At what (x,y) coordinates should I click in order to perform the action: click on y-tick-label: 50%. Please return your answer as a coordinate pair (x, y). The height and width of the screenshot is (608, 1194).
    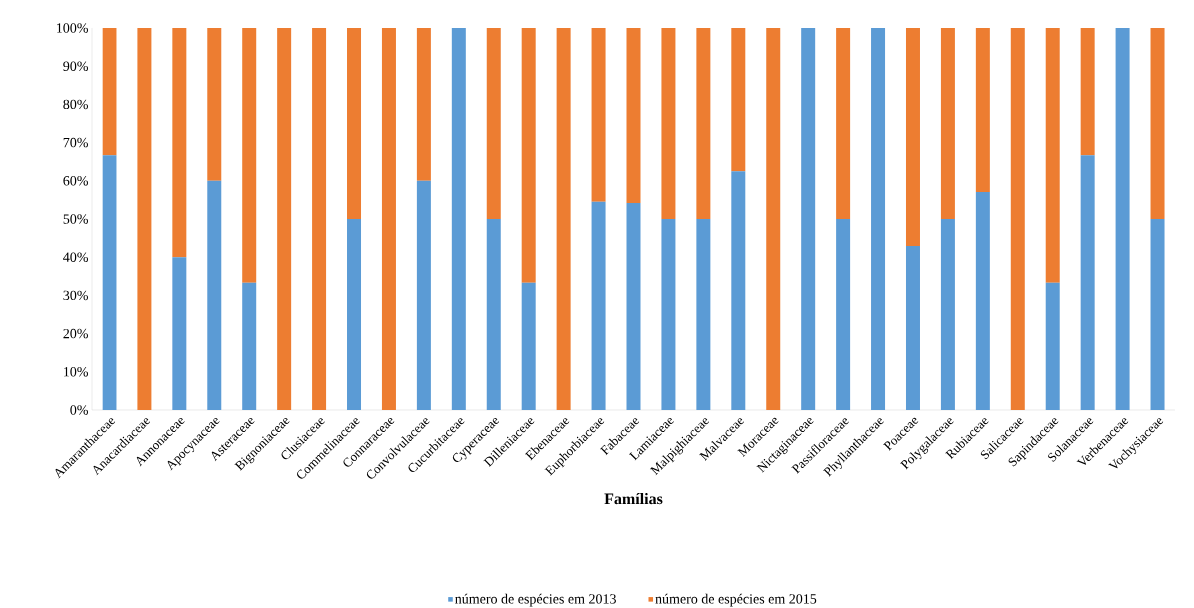
    Looking at the image, I should click on (75, 219).